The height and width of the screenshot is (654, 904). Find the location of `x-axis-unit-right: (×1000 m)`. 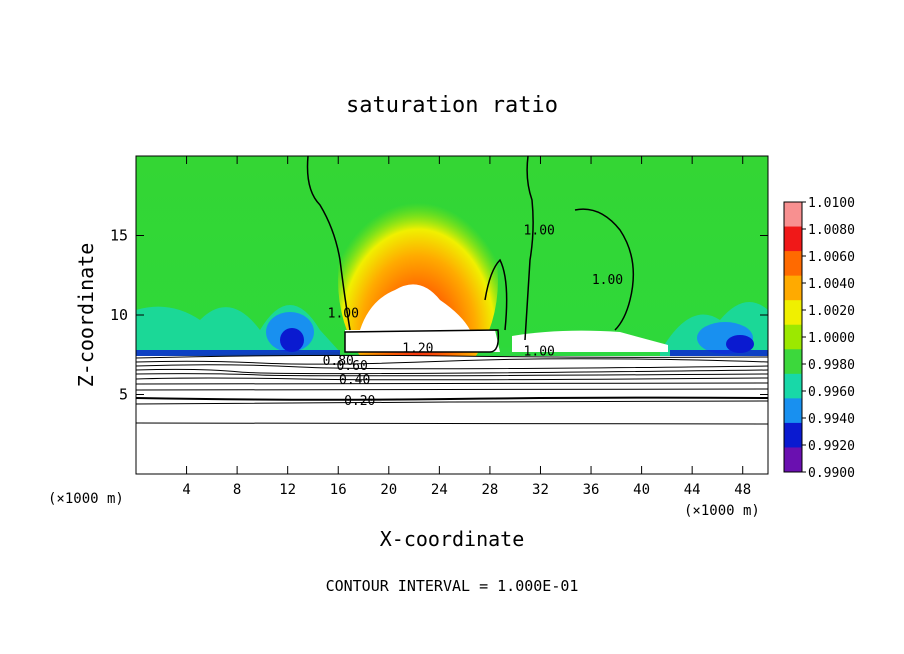

x-axis-unit-right: (×1000 m) is located at coordinates (722, 511).